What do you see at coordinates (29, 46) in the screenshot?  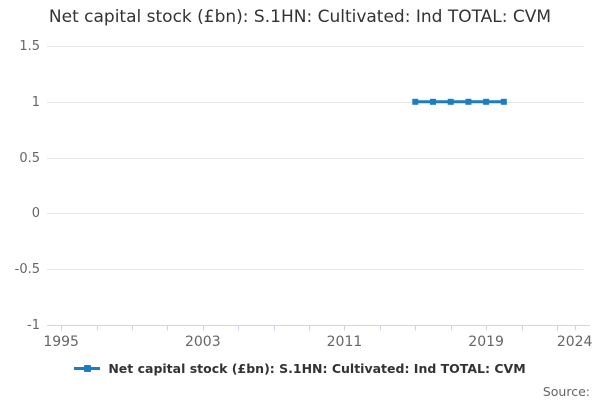 I see `y-axis-tick-label: 1.5` at bounding box center [29, 46].